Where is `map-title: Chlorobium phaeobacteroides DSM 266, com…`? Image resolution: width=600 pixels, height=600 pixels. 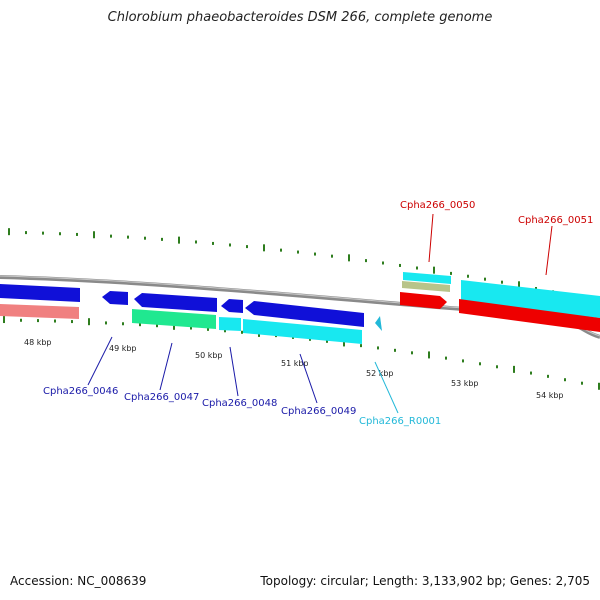 map-title: Chlorobium phaeobacteroides DSM 266, com… is located at coordinates (300, 17).